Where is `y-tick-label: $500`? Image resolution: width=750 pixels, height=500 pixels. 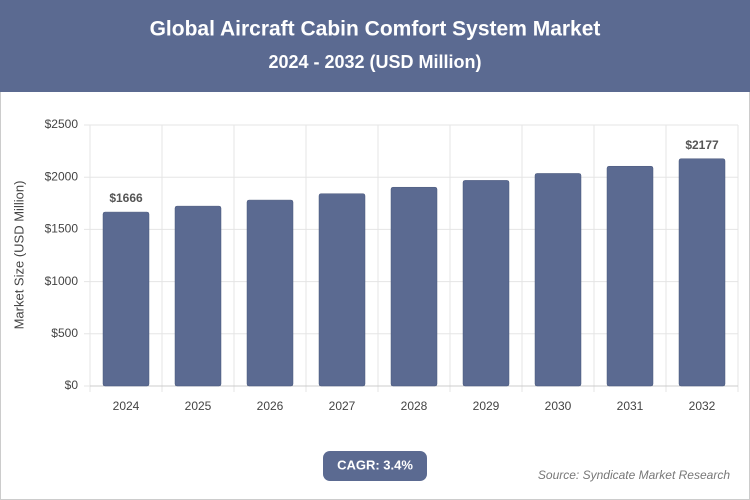
y-tick-label: $500 is located at coordinates (64, 333).